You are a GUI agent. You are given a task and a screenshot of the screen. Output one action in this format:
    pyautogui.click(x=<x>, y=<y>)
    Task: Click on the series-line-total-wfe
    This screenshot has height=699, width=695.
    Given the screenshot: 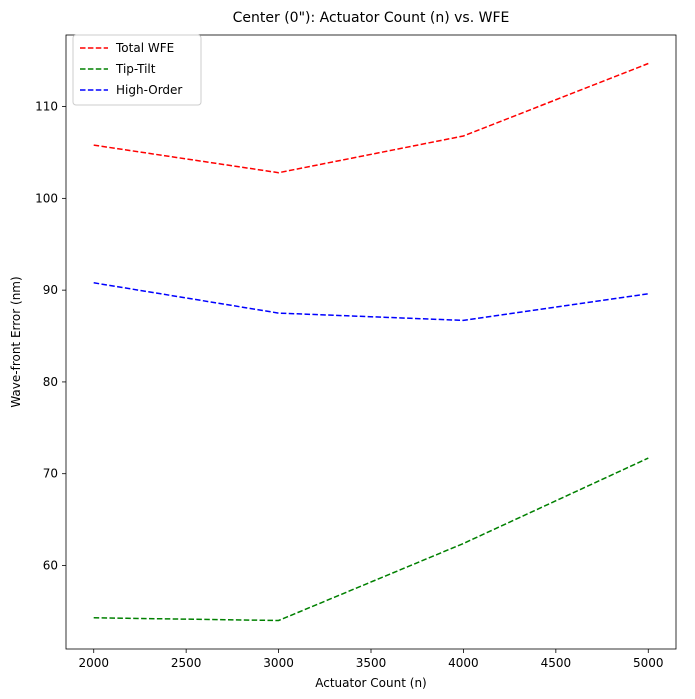 What is the action you would take?
    pyautogui.click(x=371, y=118)
    